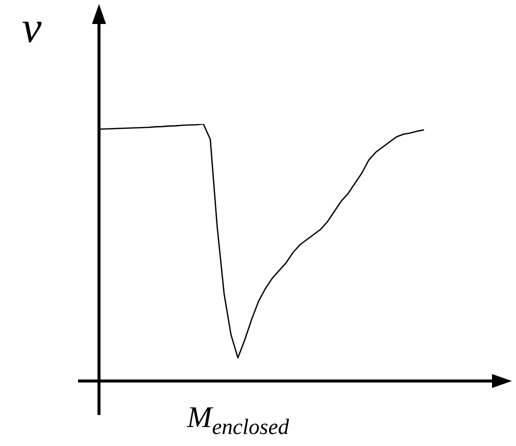 The height and width of the screenshot is (446, 516). What do you see at coordinates (32, 28) in the screenshot?
I see `y-axis-title: v` at bounding box center [32, 28].